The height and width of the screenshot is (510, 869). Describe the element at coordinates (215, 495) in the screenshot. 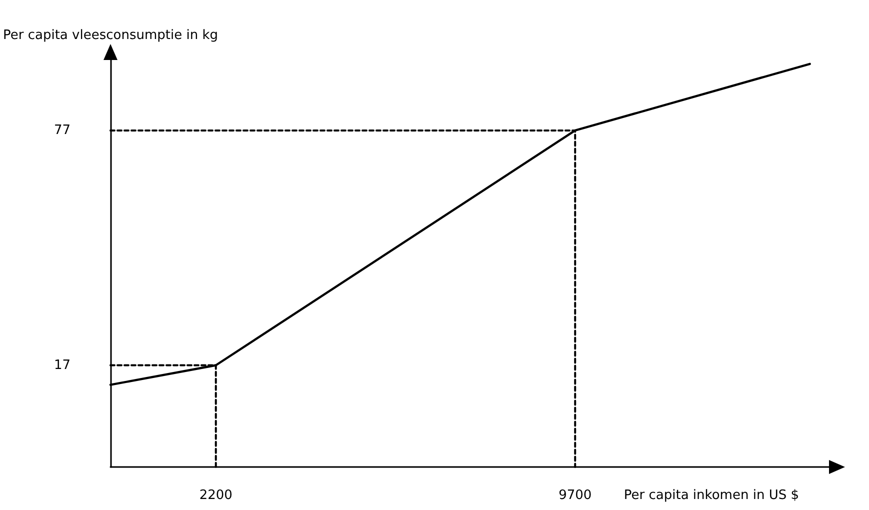

I see `x-tick-label: 2200` at that location.